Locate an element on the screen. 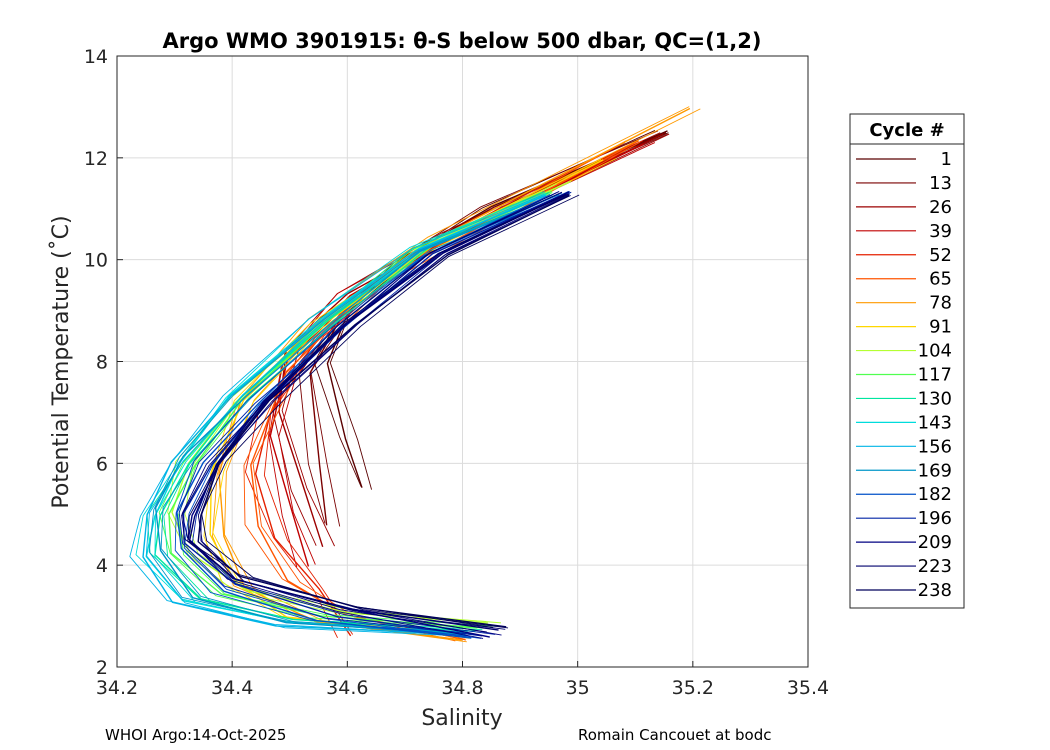 Image resolution: width=1050 pixels, height=750 pixels. x-tick-label: 34.2 is located at coordinates (117, 688).